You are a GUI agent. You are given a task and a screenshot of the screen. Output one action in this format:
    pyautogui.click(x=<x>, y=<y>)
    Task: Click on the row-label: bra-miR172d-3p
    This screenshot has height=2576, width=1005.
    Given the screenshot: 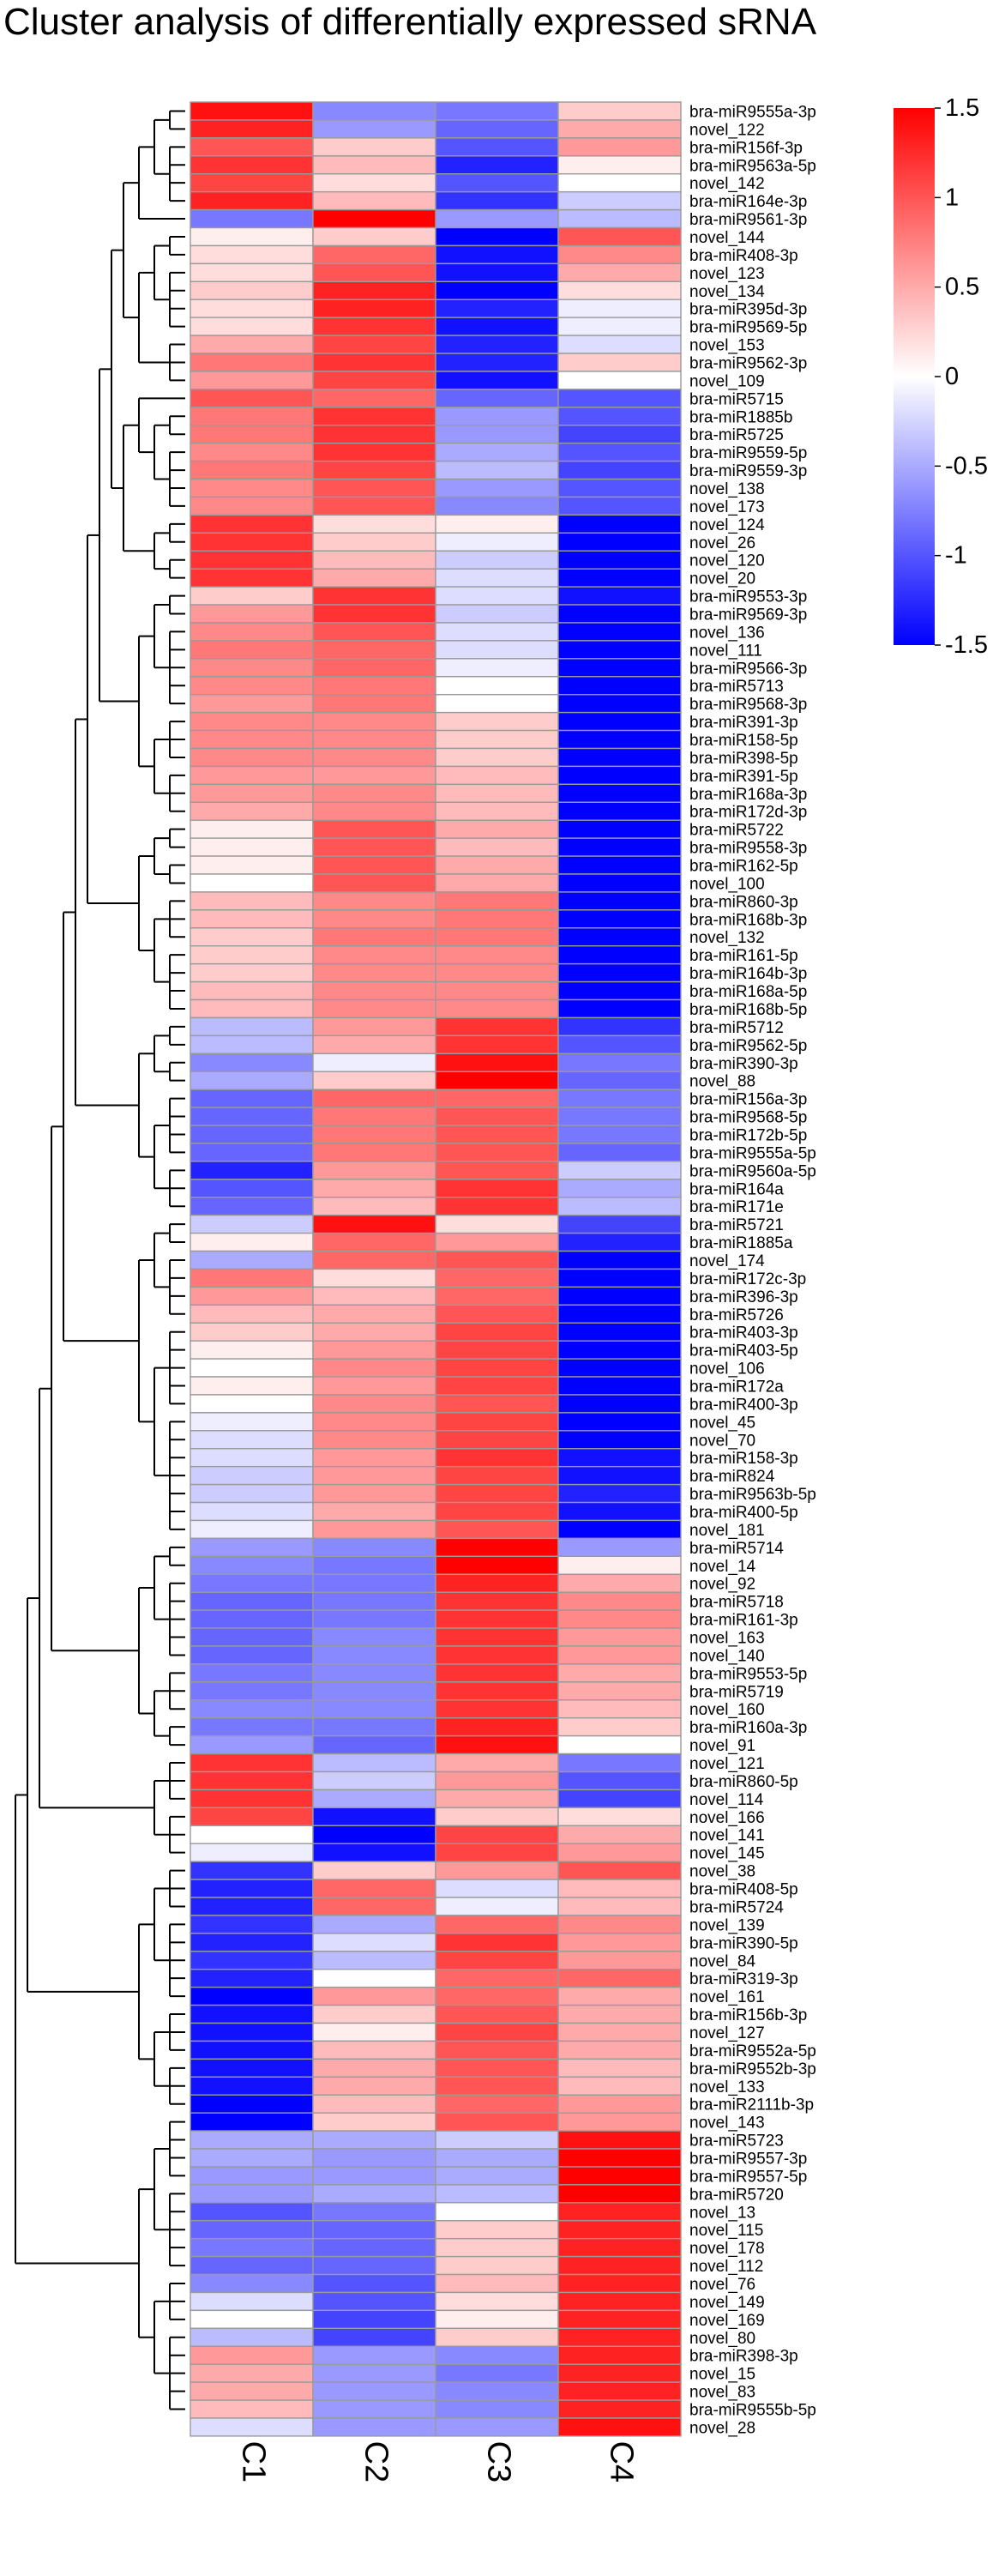 What is the action you would take?
    pyautogui.click(x=748, y=813)
    